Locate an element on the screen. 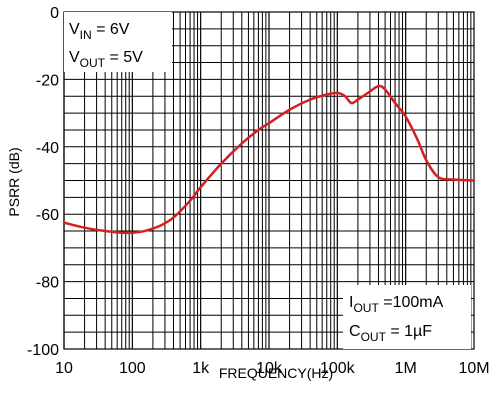 The width and height of the screenshot is (494, 411). y-tick-label: -40 is located at coordinates (47, 148).